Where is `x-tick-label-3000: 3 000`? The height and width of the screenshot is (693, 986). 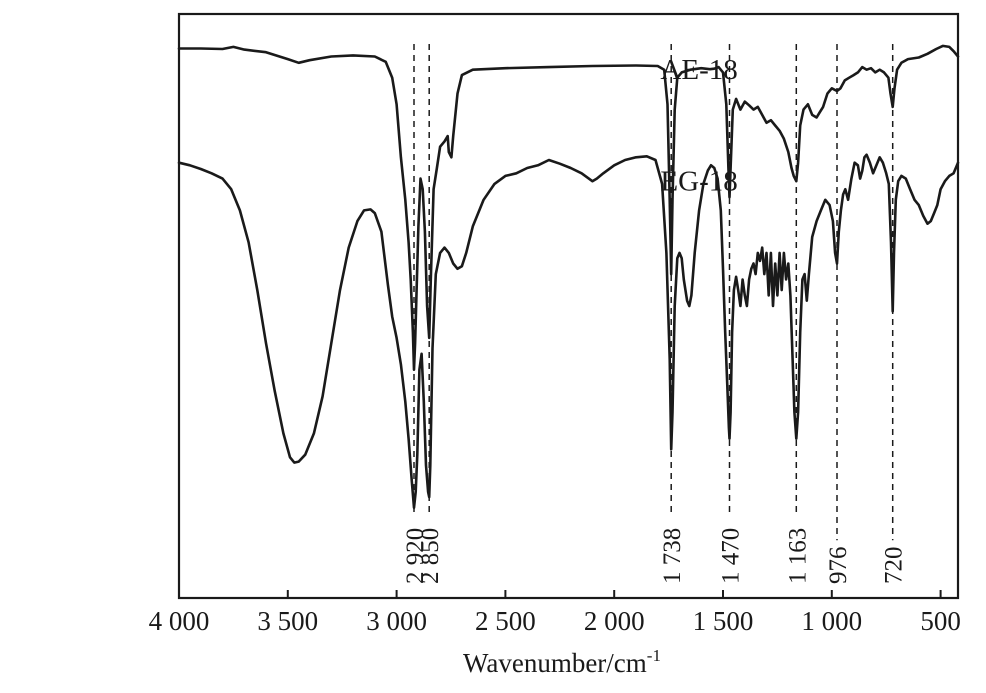
x-tick-label-3000: 3 000 is located at coordinates (396, 621).